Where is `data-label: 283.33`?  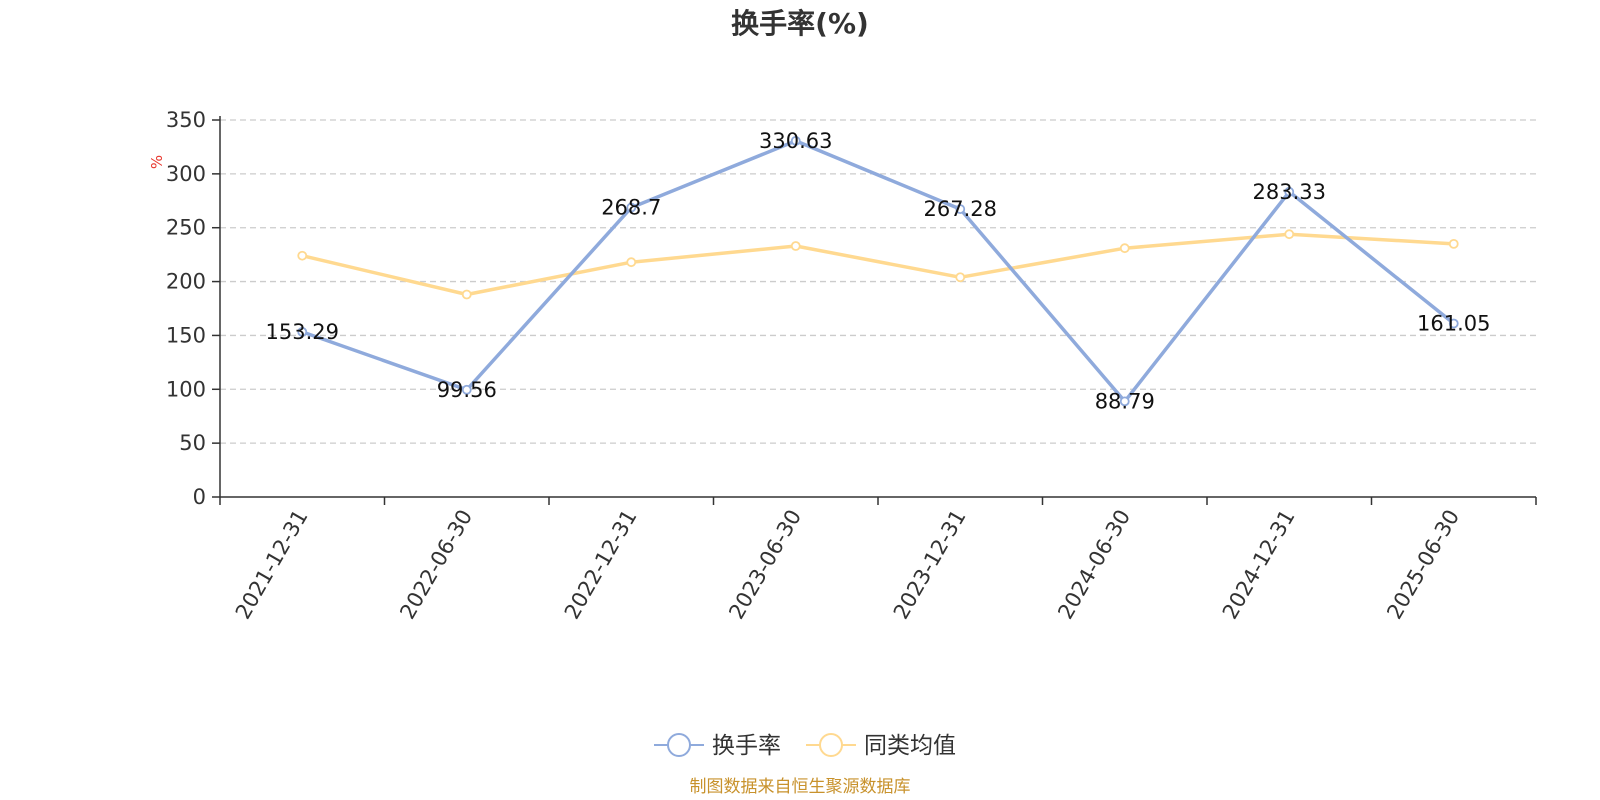 data-label: 283.33 is located at coordinates (1289, 192).